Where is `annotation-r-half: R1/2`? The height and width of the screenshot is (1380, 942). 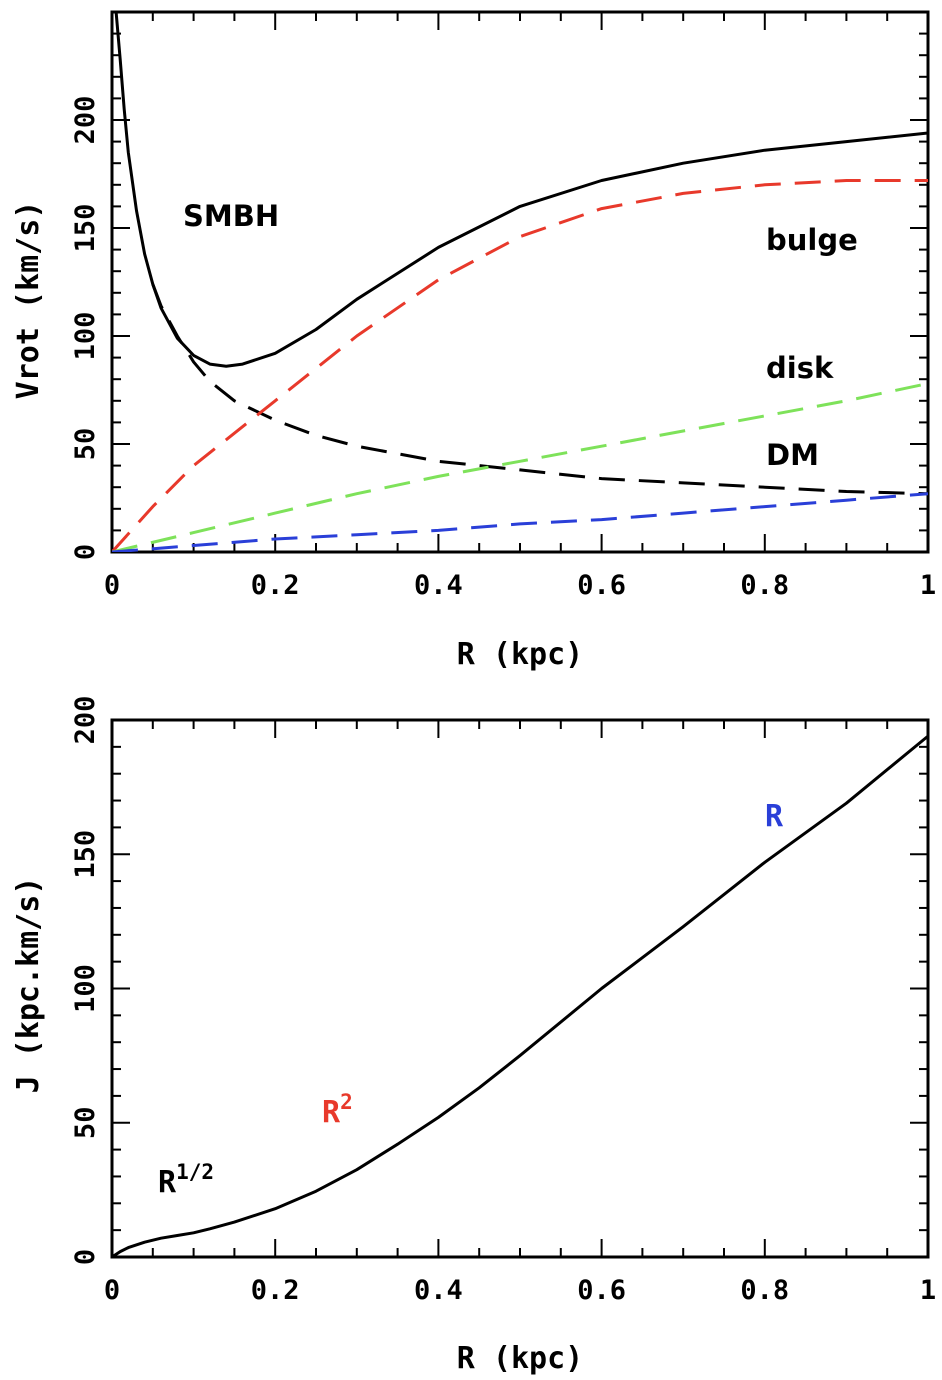
annotation-r-half: R1/2 is located at coordinates (186, 1180).